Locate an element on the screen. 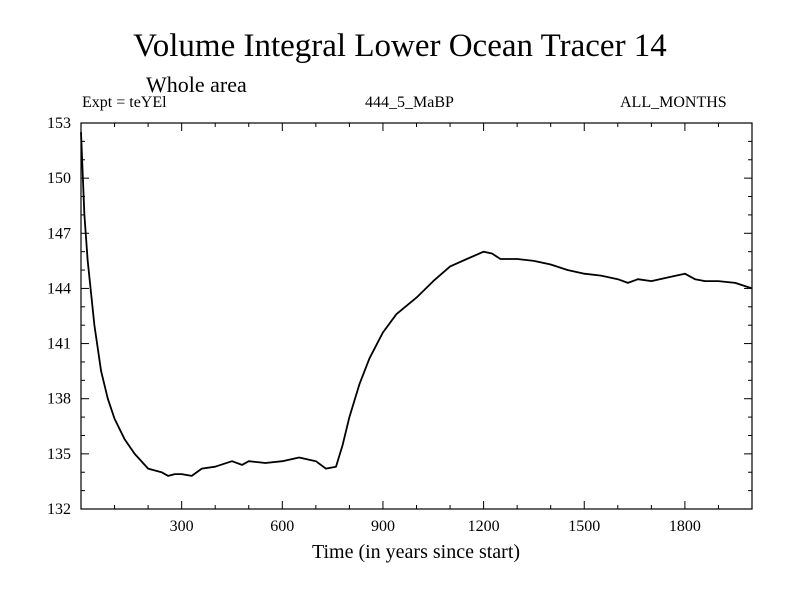  experiment-label: Expt = teYEl is located at coordinates (124, 102).